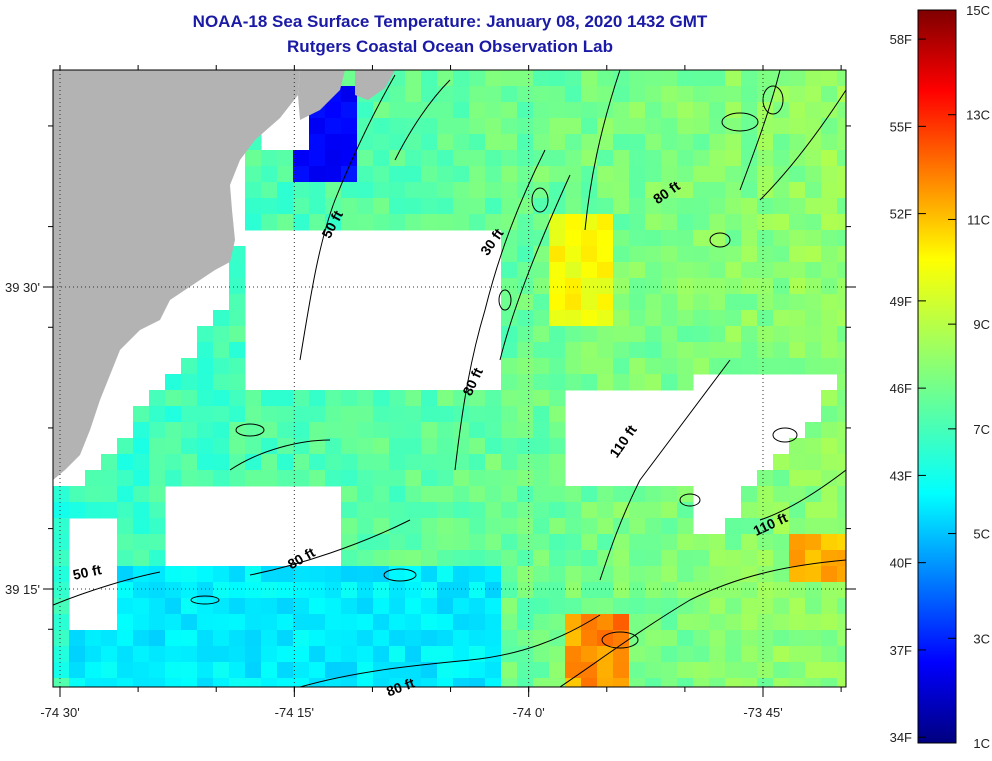  Describe the element at coordinates (901, 475) in the screenshot. I see `colorbar-fahrenheit-label: 43F` at that location.